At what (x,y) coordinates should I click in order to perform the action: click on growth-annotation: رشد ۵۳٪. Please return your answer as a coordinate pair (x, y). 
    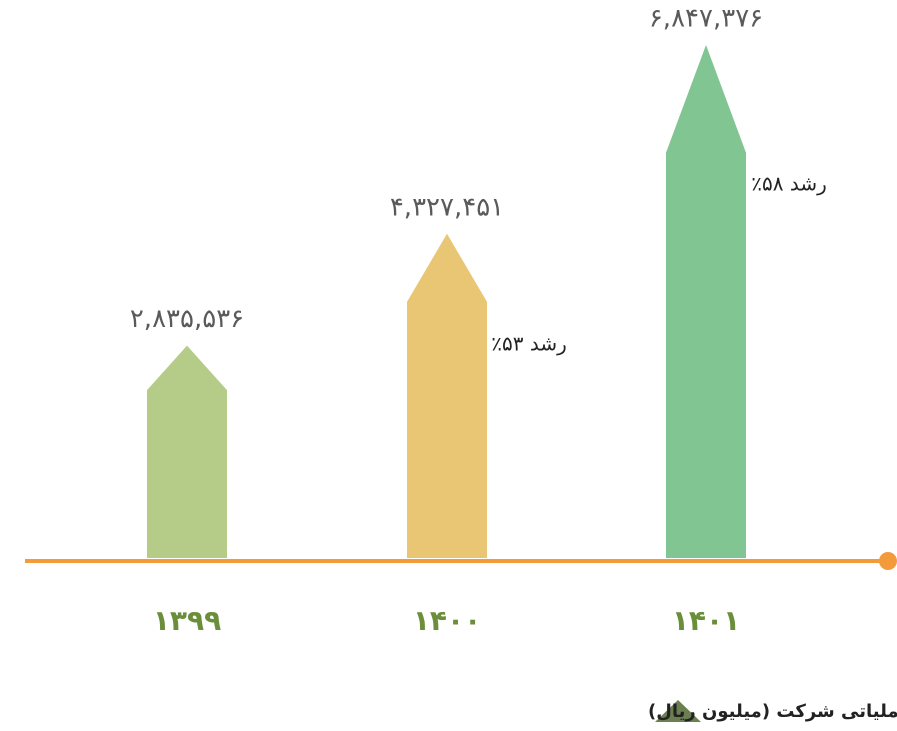
    Looking at the image, I should click on (529, 344).